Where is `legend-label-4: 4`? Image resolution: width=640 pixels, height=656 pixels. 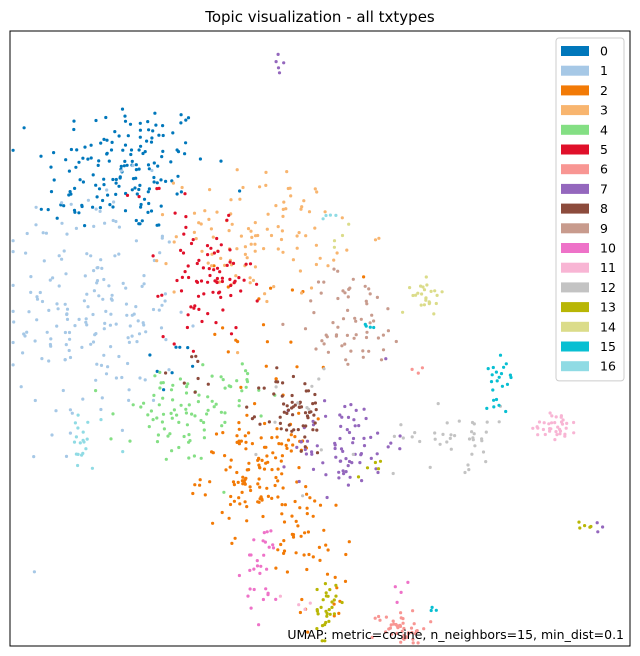 legend-label-4: 4 is located at coordinates (604, 129).